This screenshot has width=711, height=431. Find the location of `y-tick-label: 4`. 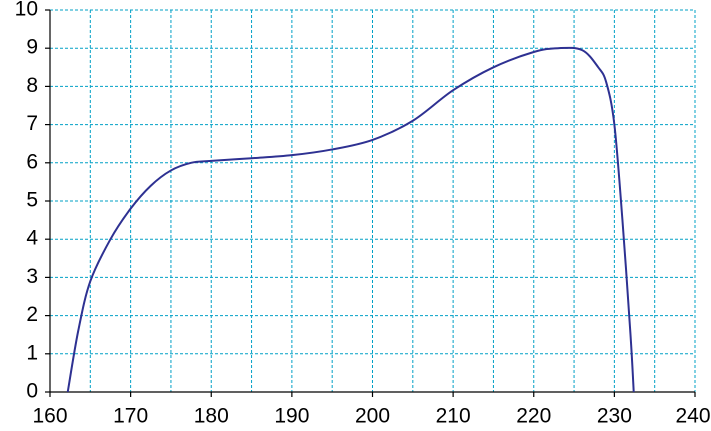

y-tick-label: 4 is located at coordinates (32, 238).